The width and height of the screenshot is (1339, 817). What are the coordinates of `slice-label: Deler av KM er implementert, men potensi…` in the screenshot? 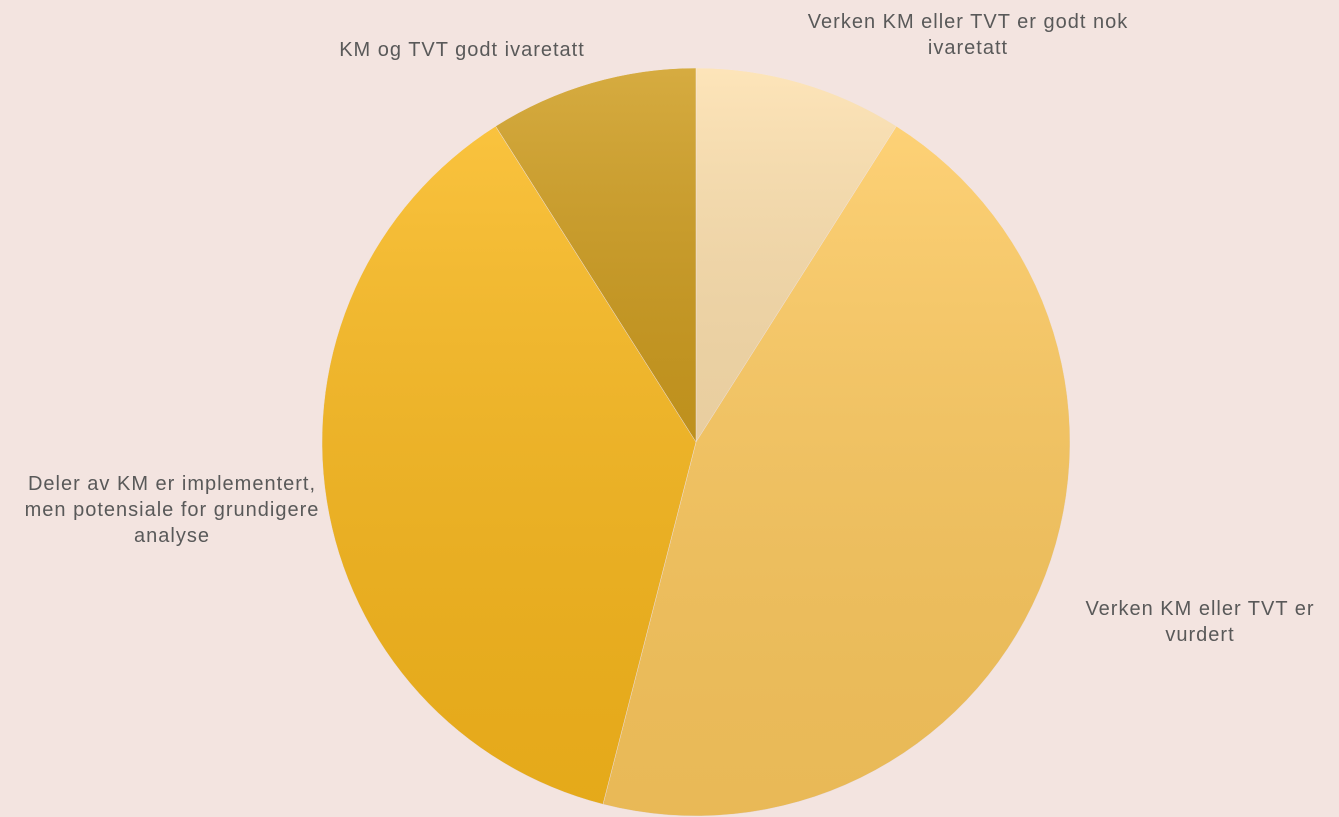 It's located at (172, 510).